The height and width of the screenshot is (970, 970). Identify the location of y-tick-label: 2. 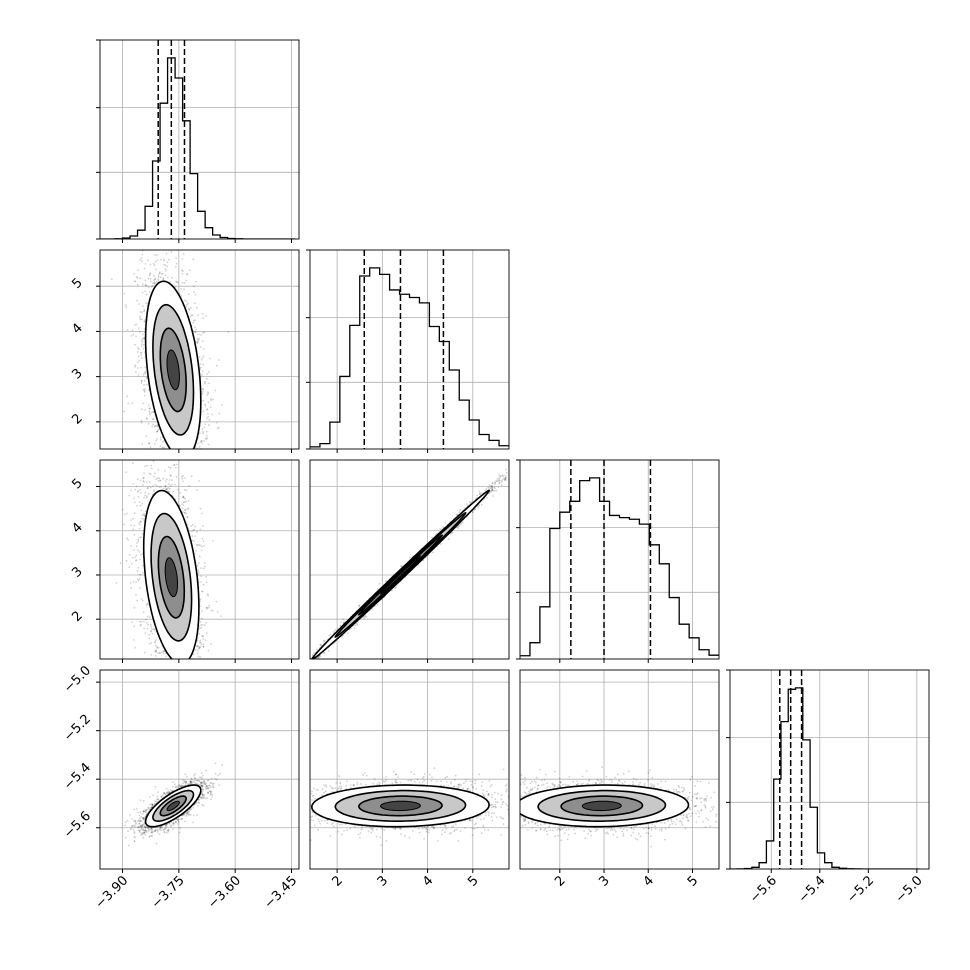
(77, 419).